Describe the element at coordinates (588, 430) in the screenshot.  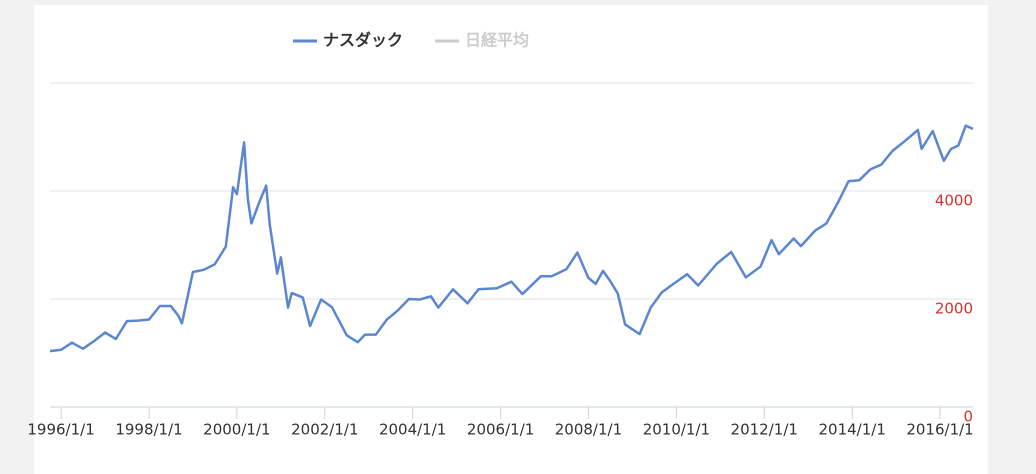
I see `x-tick-label: 2008/1/1` at that location.